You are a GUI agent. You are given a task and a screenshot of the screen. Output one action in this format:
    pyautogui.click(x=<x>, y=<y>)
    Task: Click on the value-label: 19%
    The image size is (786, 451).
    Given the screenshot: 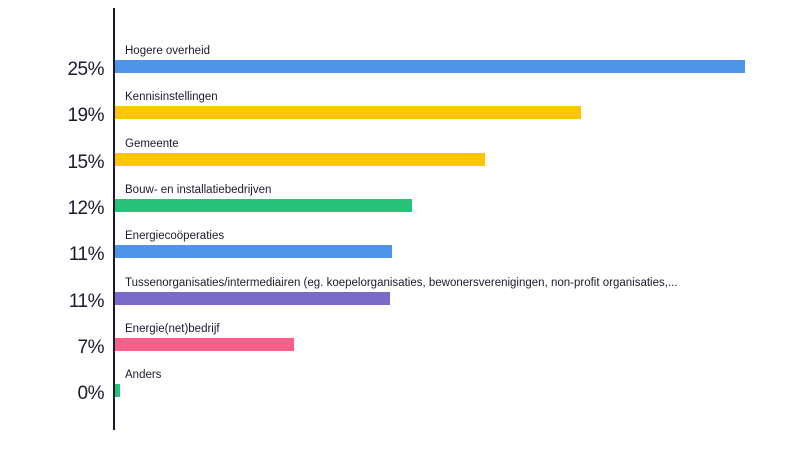 What is the action you would take?
    pyautogui.click(x=85, y=116)
    